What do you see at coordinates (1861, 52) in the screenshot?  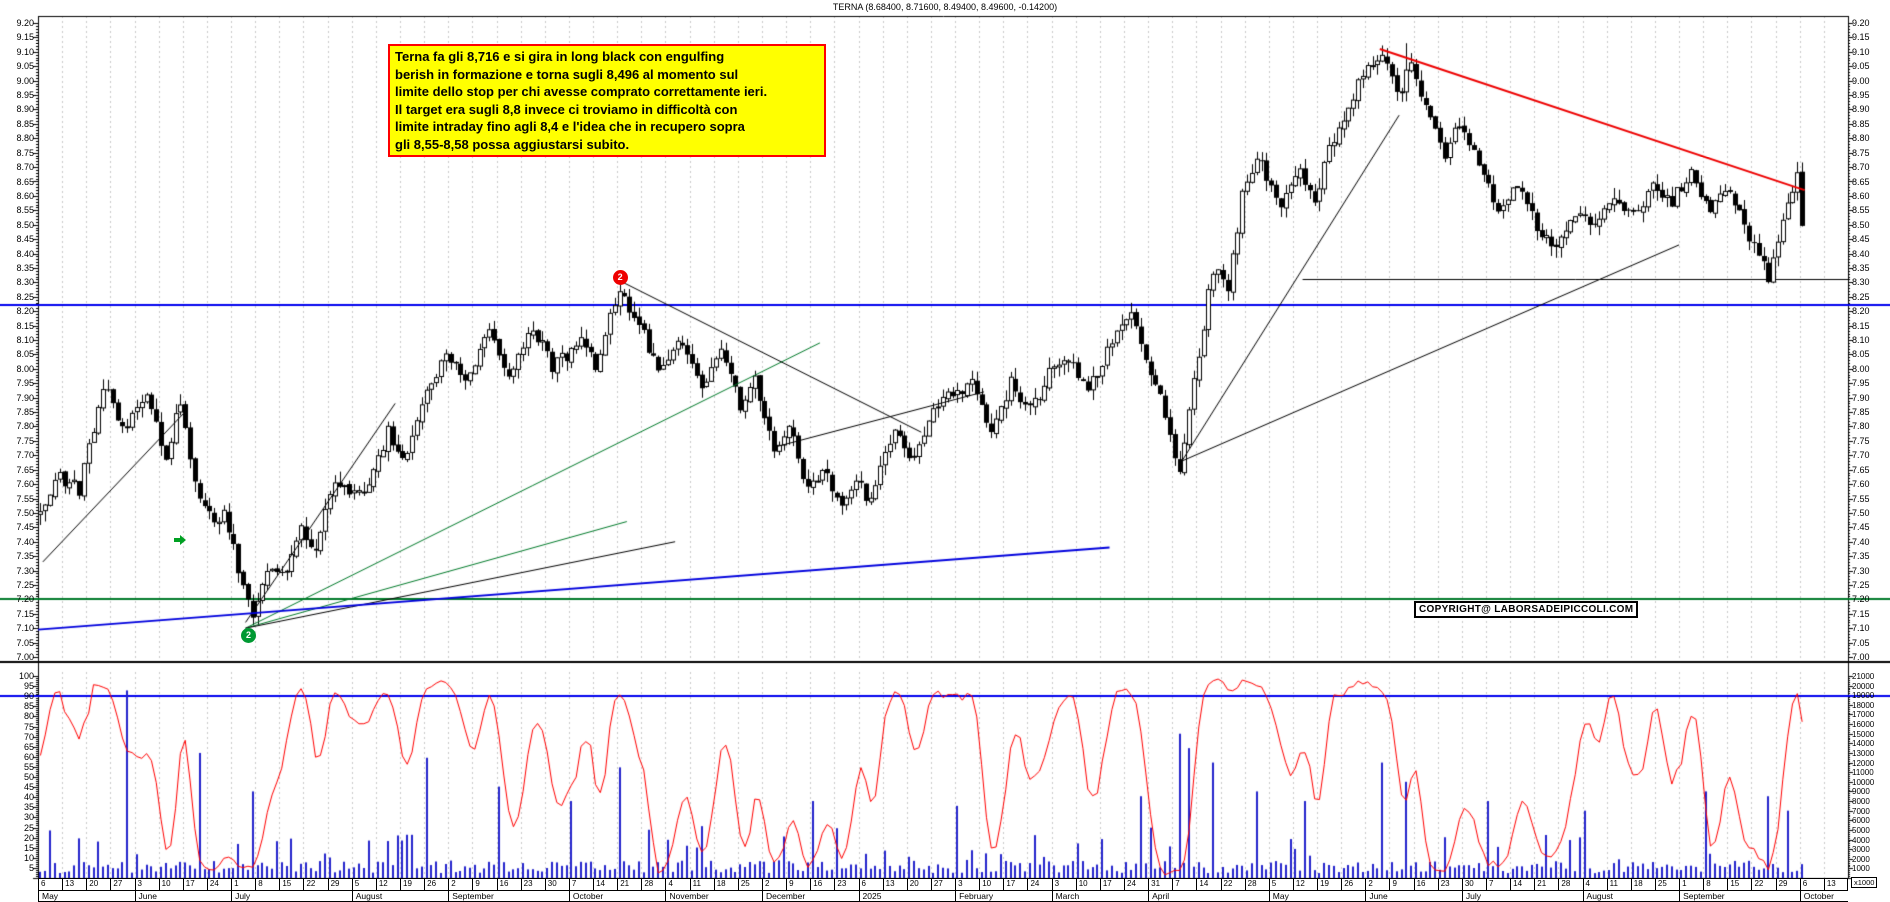 I see `price-tick-label: 9.10` at bounding box center [1861, 52].